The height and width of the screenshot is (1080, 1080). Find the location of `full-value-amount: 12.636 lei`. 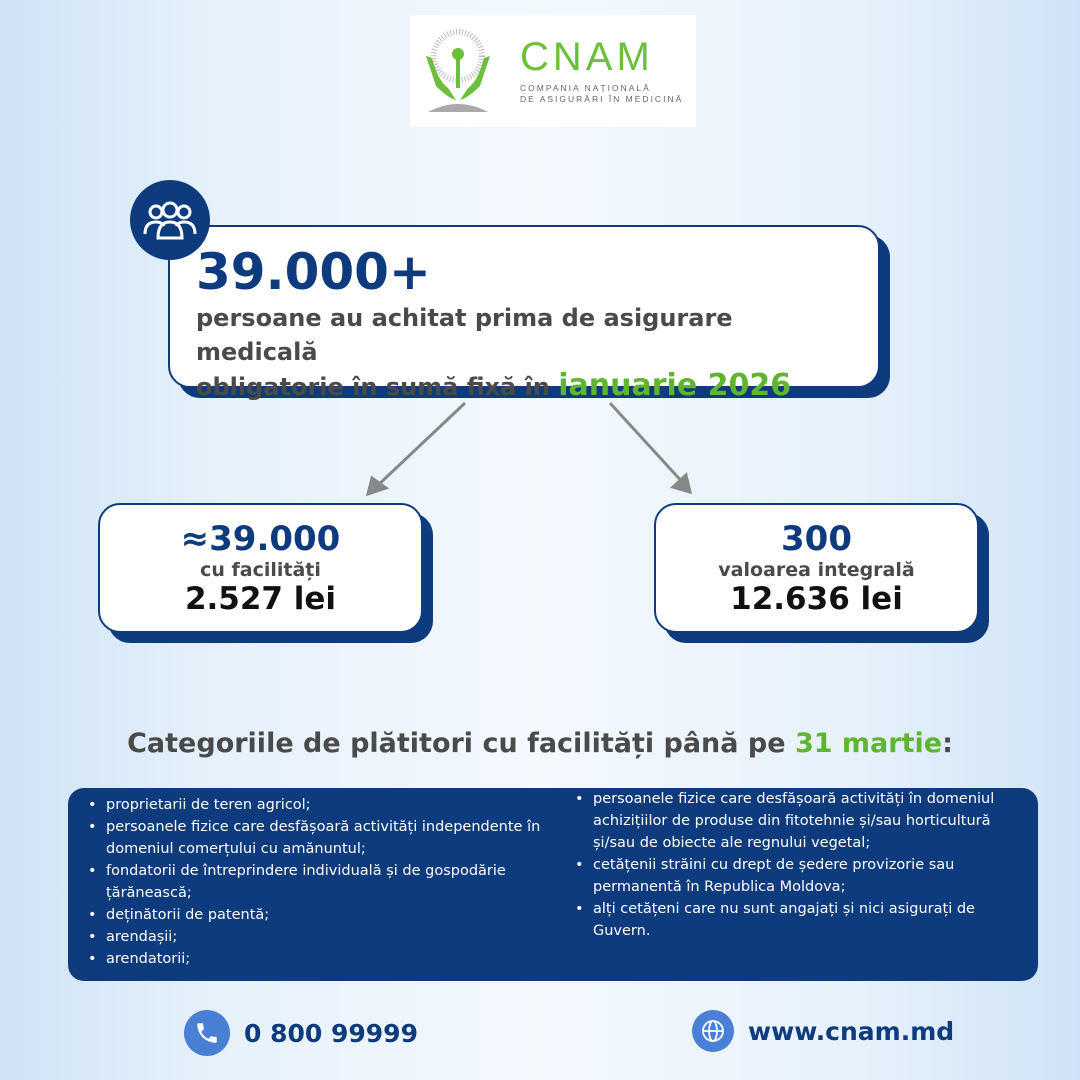

full-value-amount: 12.636 lei is located at coordinates (816, 599).